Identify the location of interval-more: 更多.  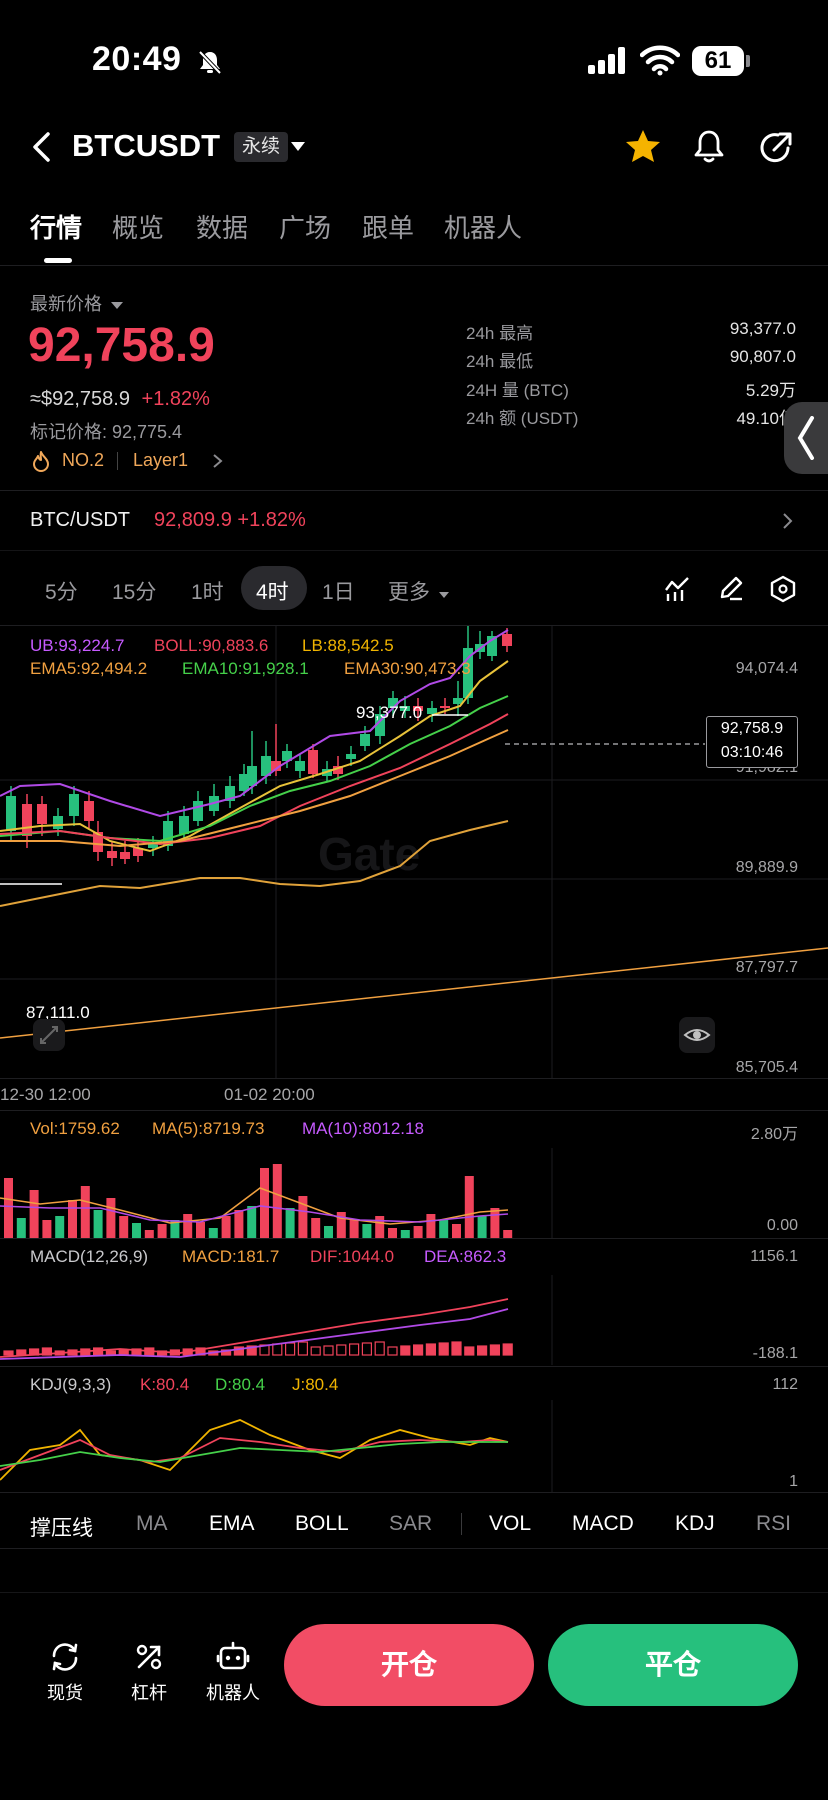
(418, 591).